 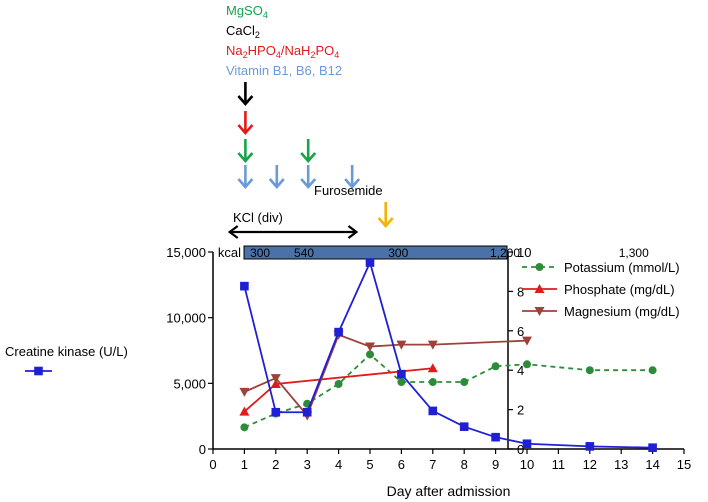 What do you see at coordinates (619, 289) in the screenshot?
I see `legend-label-phosphate: Phosphate (mg/dL)` at bounding box center [619, 289].